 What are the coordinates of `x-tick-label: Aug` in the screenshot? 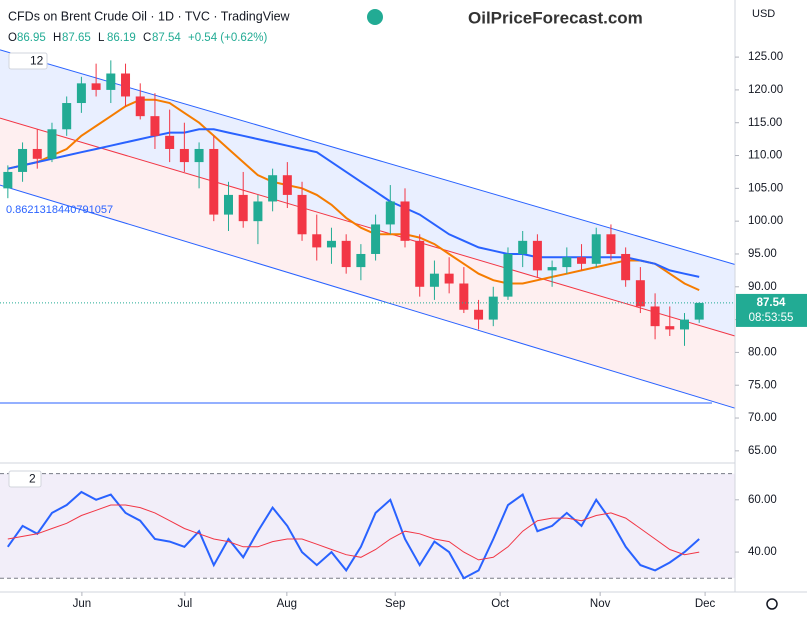 It's located at (287, 604).